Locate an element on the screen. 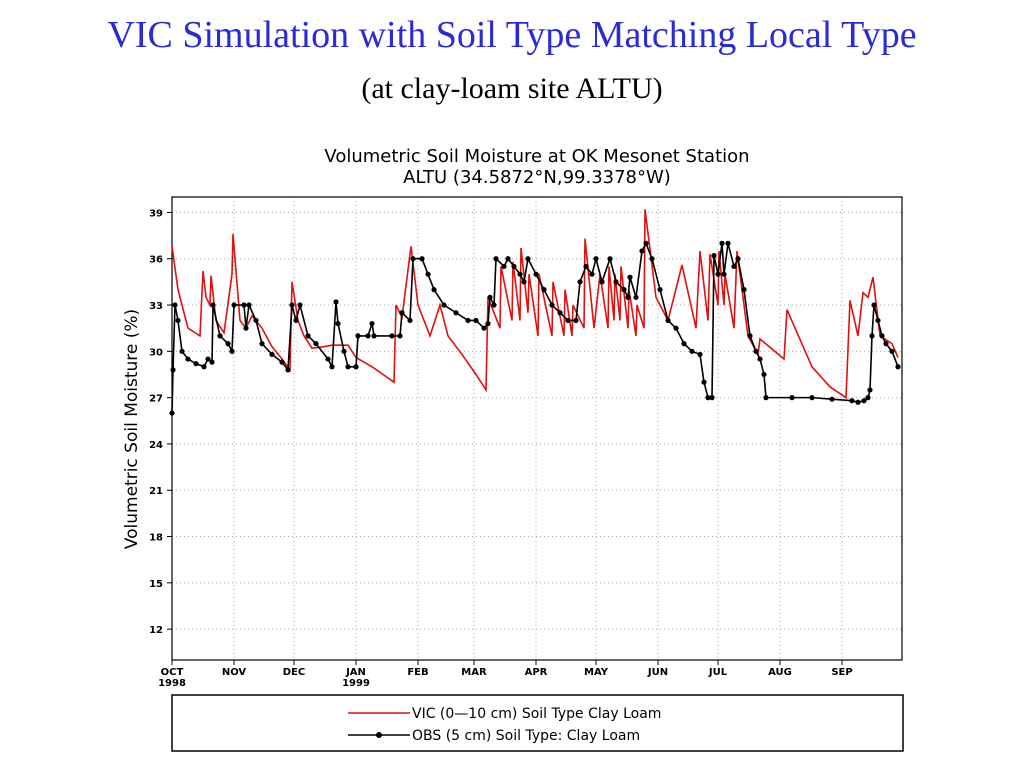 This screenshot has height=768, width=1024. x-tick-label: SEP is located at coordinates (841, 672).